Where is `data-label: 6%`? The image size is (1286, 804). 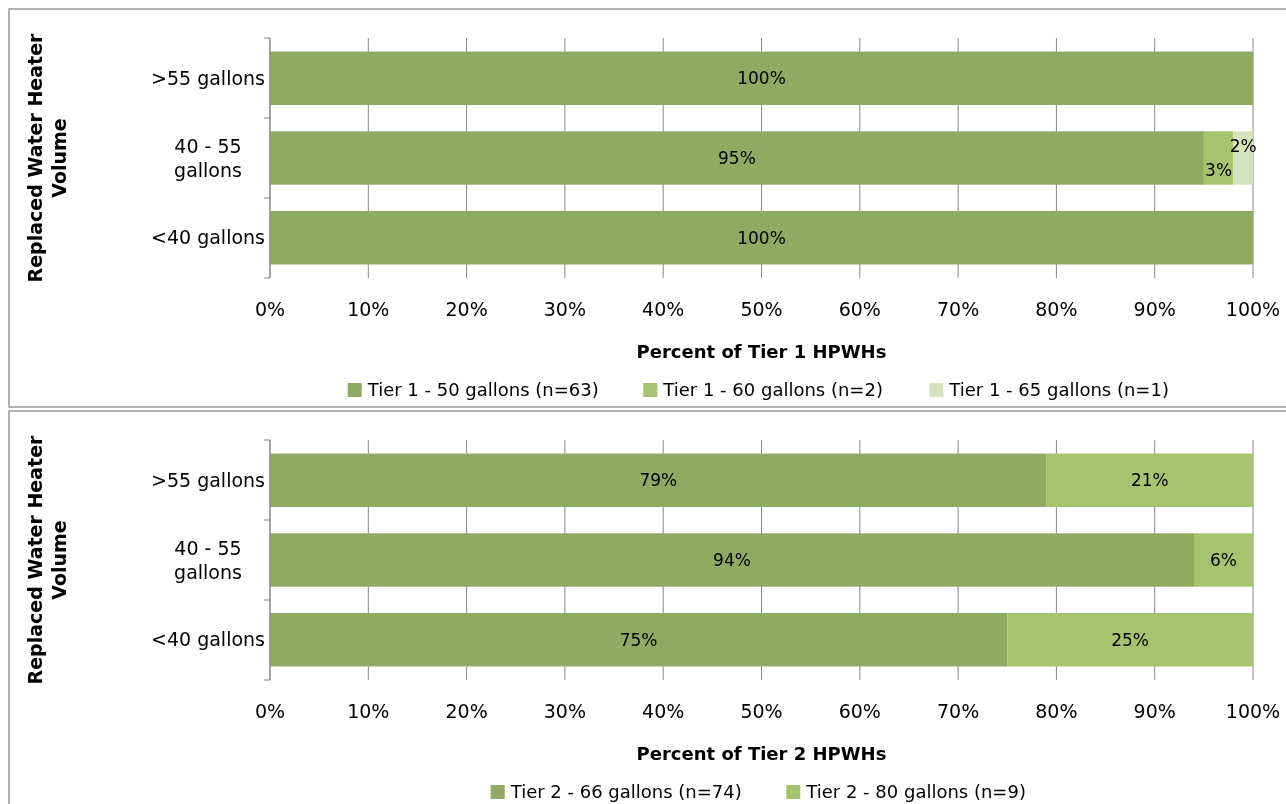 data-label: 6% is located at coordinates (1223, 559).